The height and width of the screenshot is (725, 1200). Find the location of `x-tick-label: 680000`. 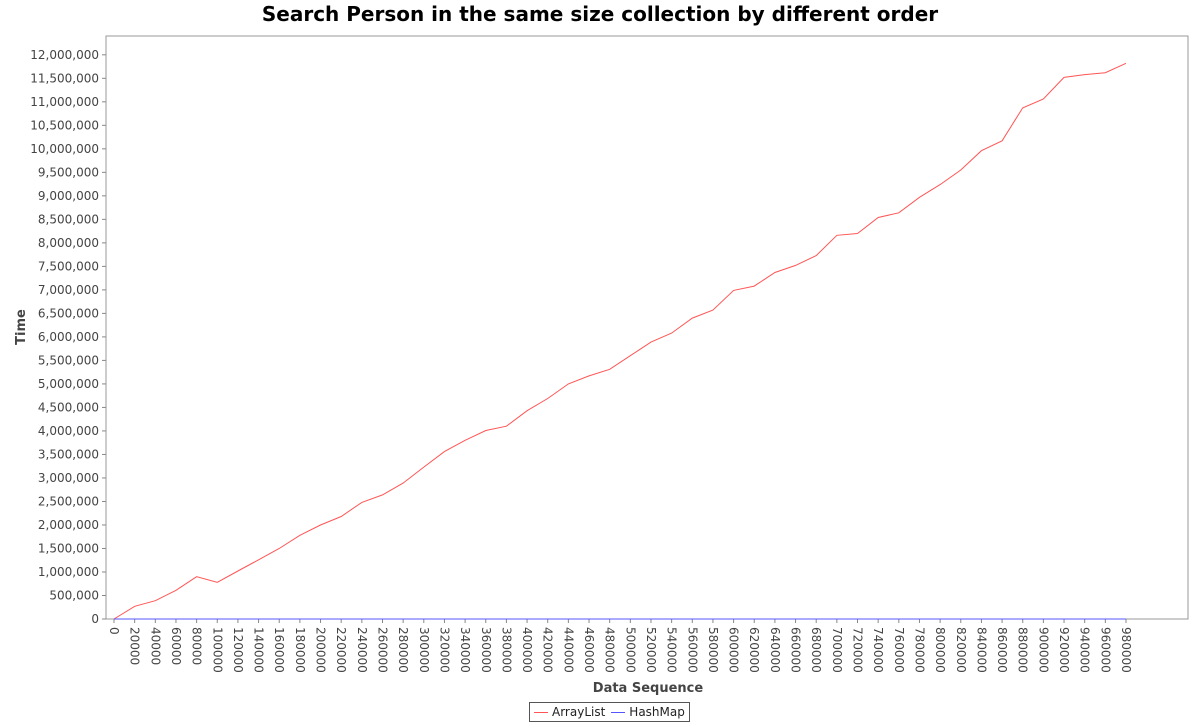

x-tick-label: 680000 is located at coordinates (816, 650).